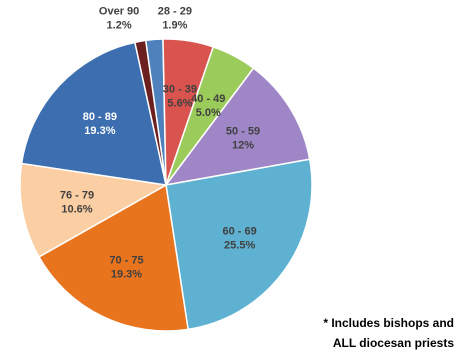 The width and height of the screenshot is (466, 357). Describe the element at coordinates (174, 26) in the screenshot. I see `slice-percent-label: 1.9%` at that location.